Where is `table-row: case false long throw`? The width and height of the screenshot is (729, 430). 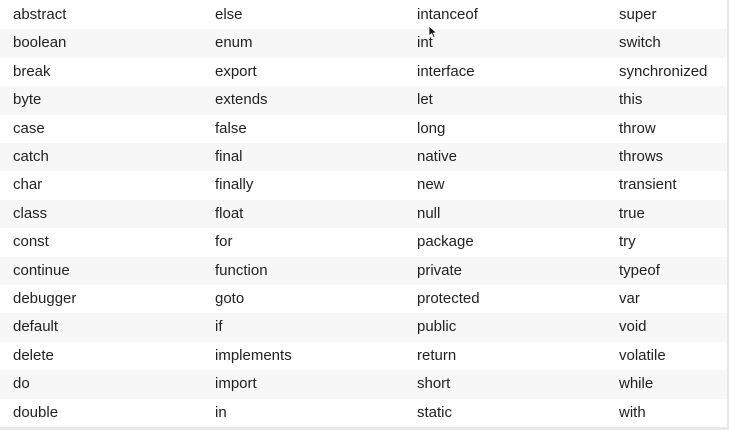 table-row: case false long throw is located at coordinates (363, 129).